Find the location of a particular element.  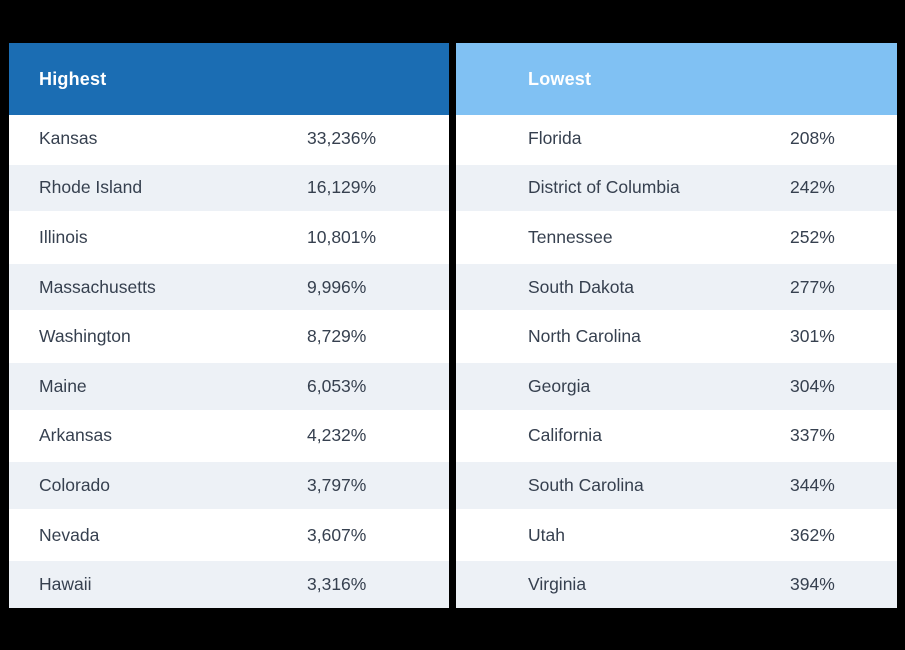

state-name-cell: Rhode Island is located at coordinates (91, 187).